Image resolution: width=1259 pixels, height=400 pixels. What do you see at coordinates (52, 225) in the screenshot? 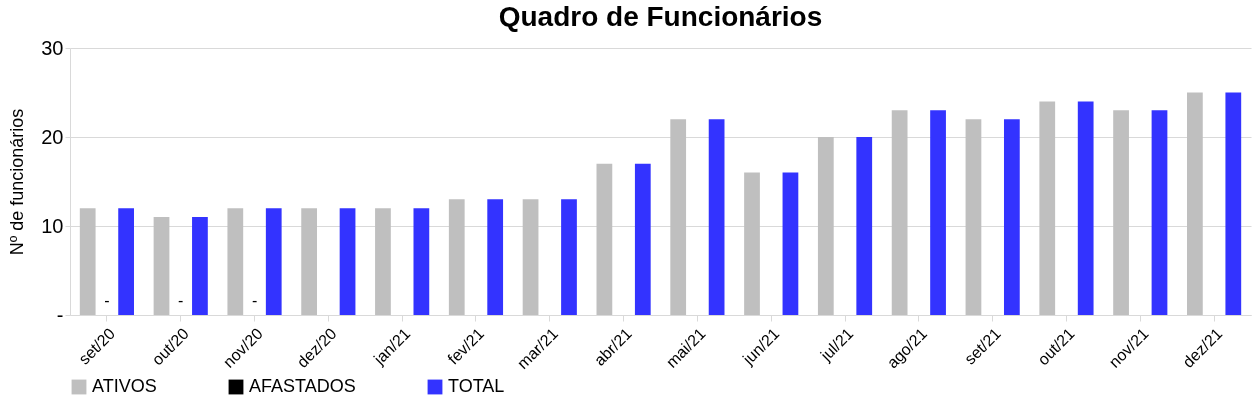
I see `y-tick-label: 10` at bounding box center [52, 225].